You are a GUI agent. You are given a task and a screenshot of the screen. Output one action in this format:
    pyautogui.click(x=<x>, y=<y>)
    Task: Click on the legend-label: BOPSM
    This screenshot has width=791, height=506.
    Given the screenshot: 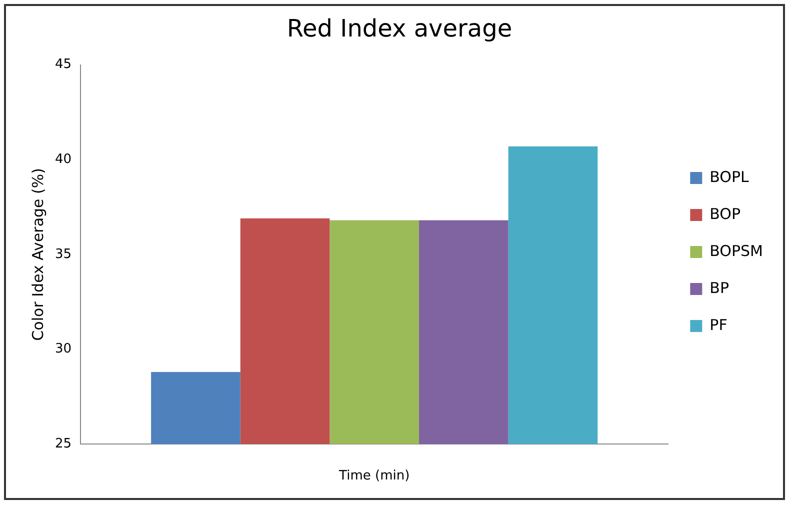 What is the action you would take?
    pyautogui.click(x=736, y=251)
    